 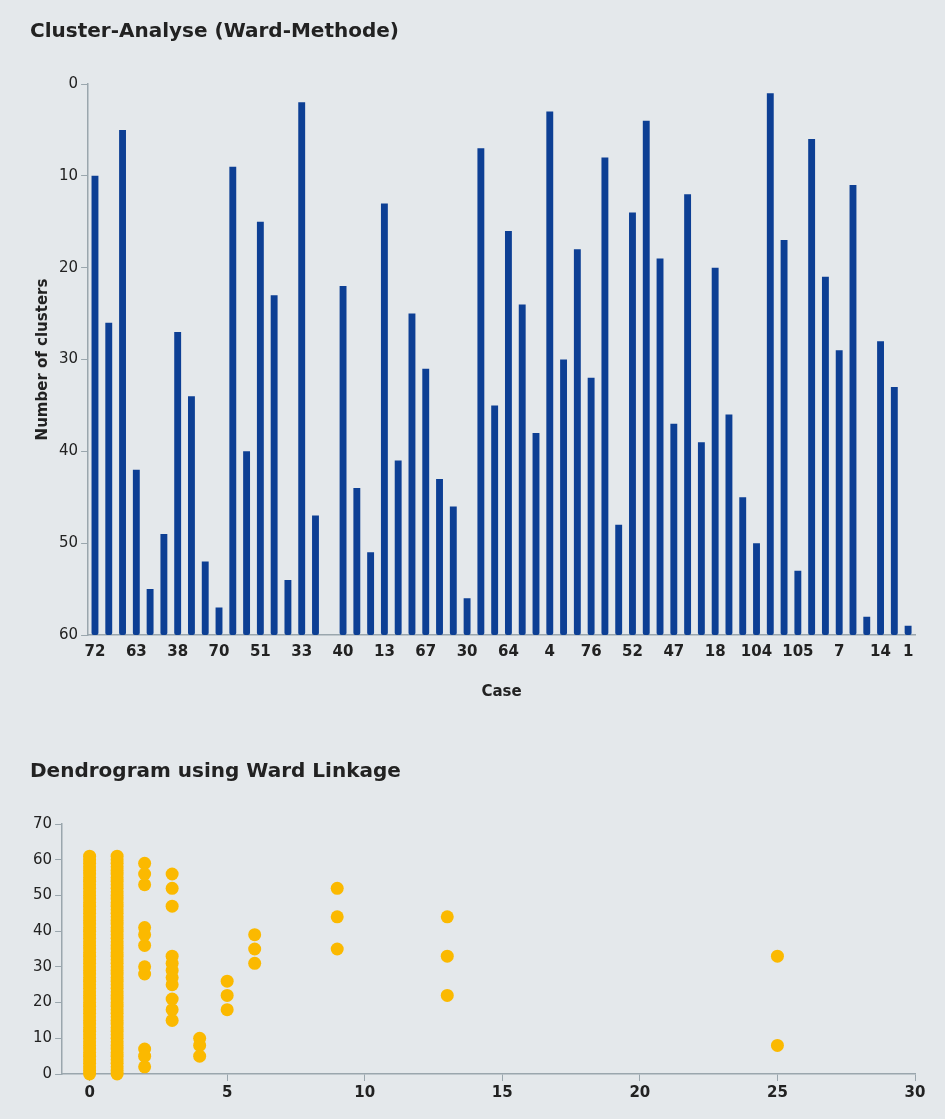 What do you see at coordinates (219, 650) in the screenshot?
I see `x-tick-label: 70` at bounding box center [219, 650].